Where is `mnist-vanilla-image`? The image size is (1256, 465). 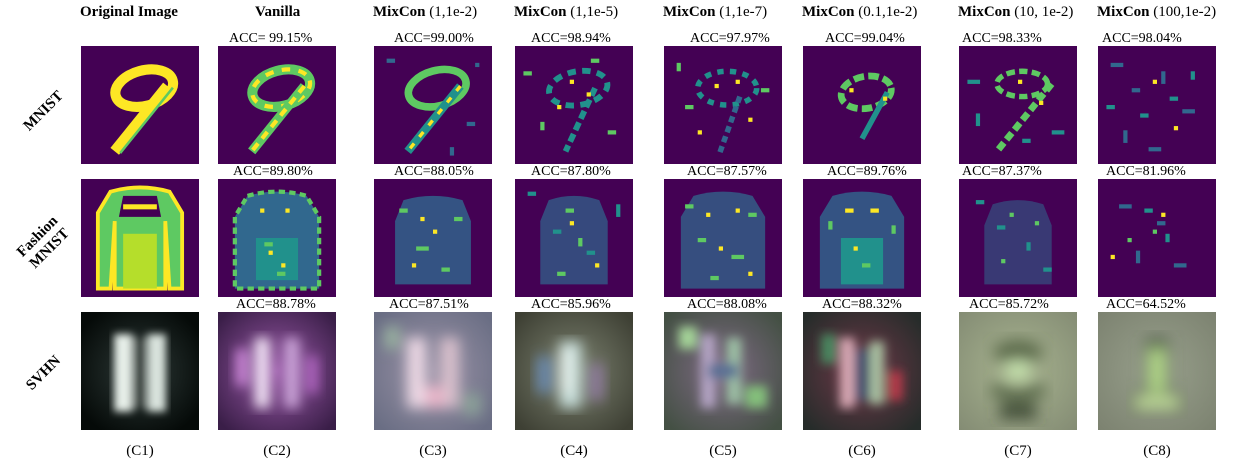 mnist-vanilla-image is located at coordinates (277, 105).